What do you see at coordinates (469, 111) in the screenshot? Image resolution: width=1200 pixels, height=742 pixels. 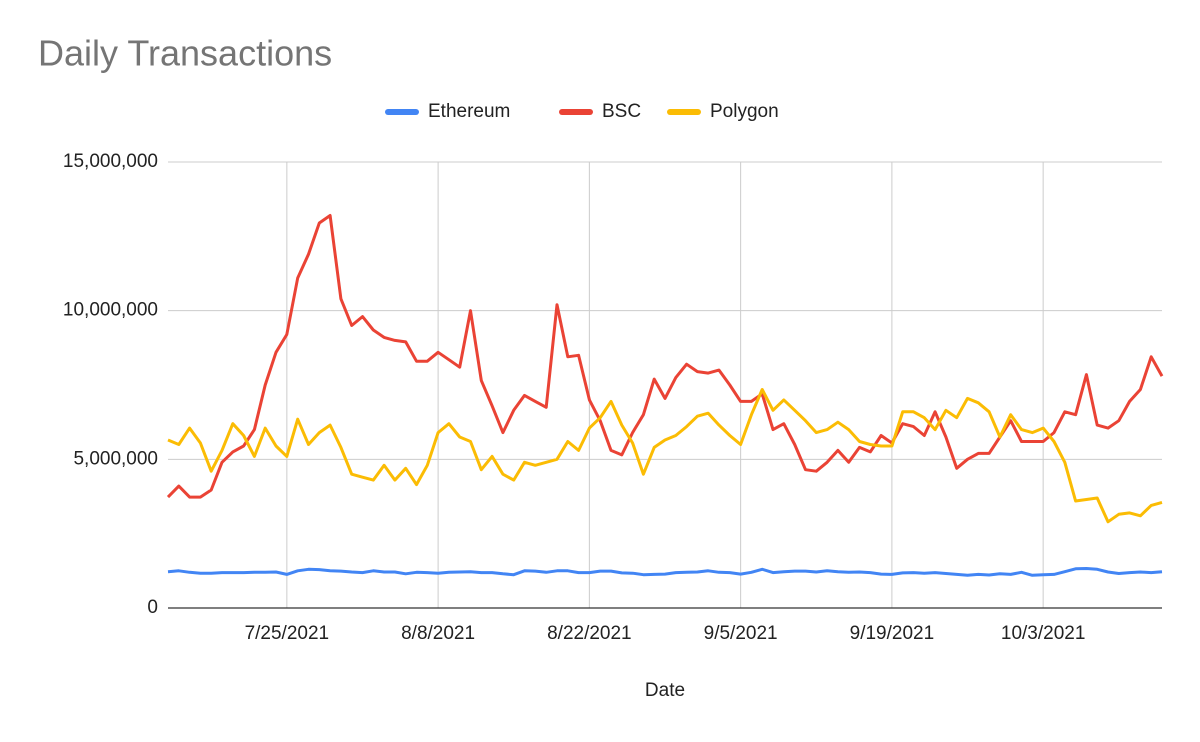 I see `legend-label: Ethereum` at bounding box center [469, 111].